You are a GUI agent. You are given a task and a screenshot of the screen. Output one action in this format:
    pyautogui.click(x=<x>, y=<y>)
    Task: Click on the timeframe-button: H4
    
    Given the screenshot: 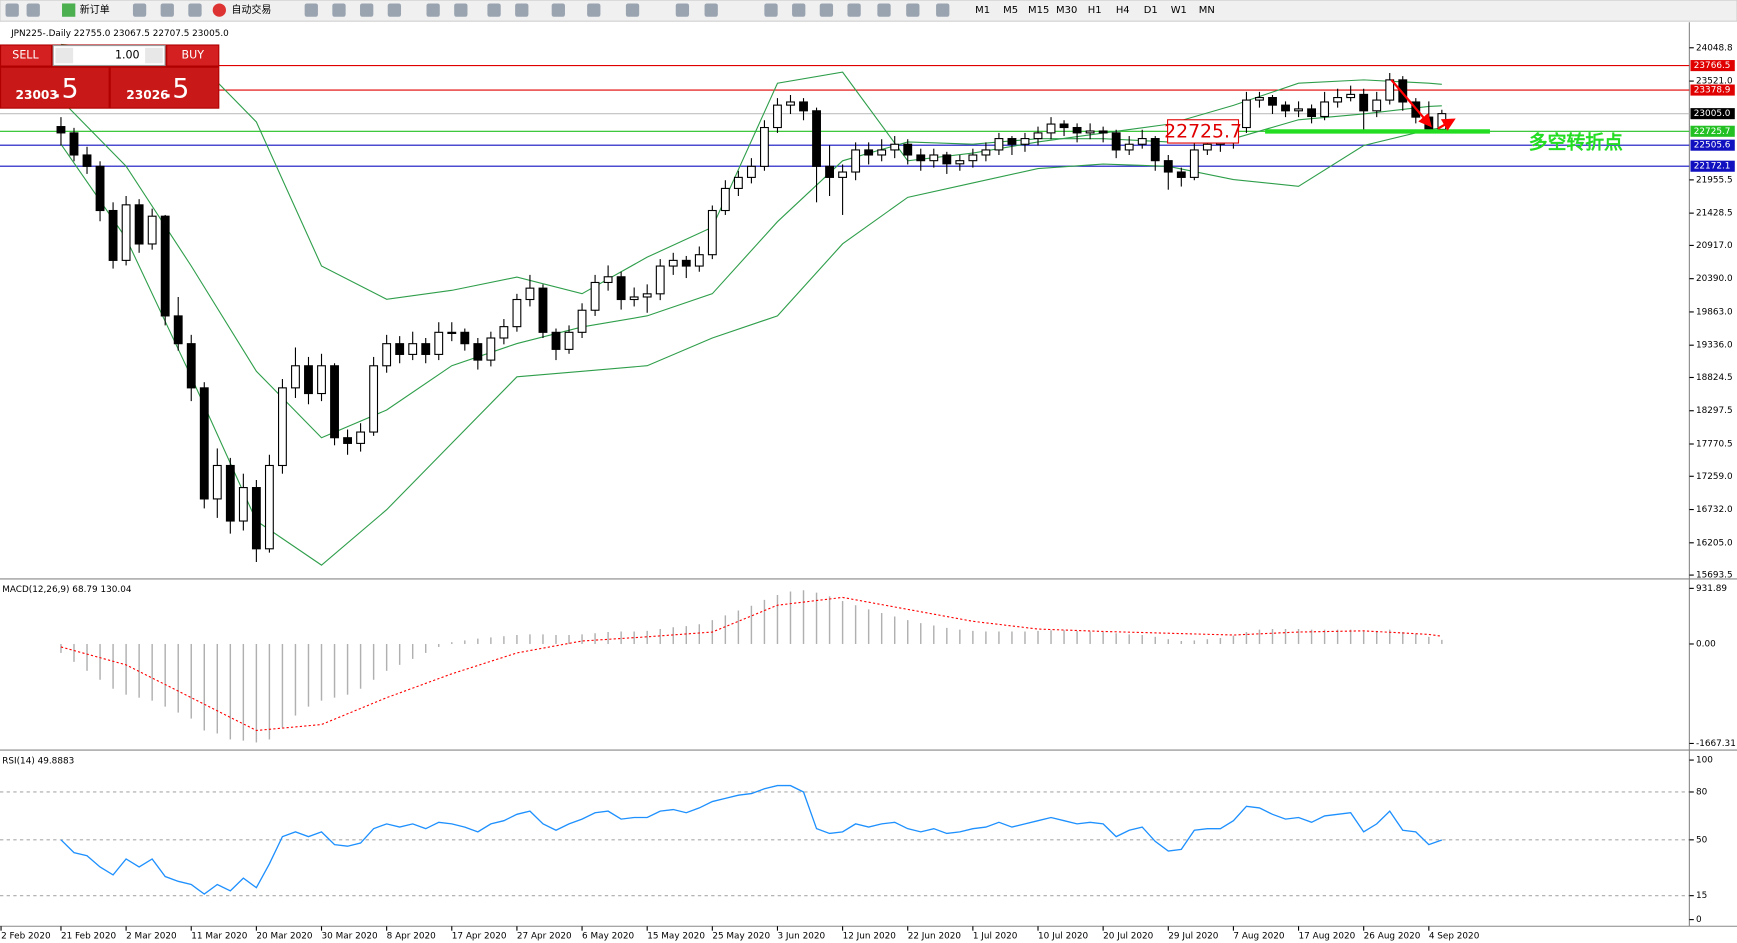 What is the action you would take?
    pyautogui.click(x=1123, y=10)
    